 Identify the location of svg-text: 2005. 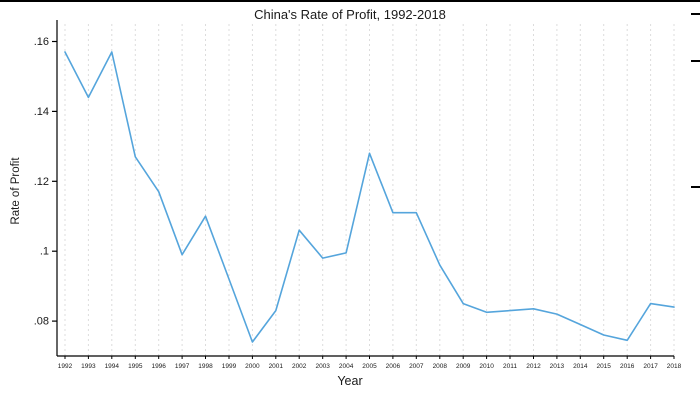
(369, 366).